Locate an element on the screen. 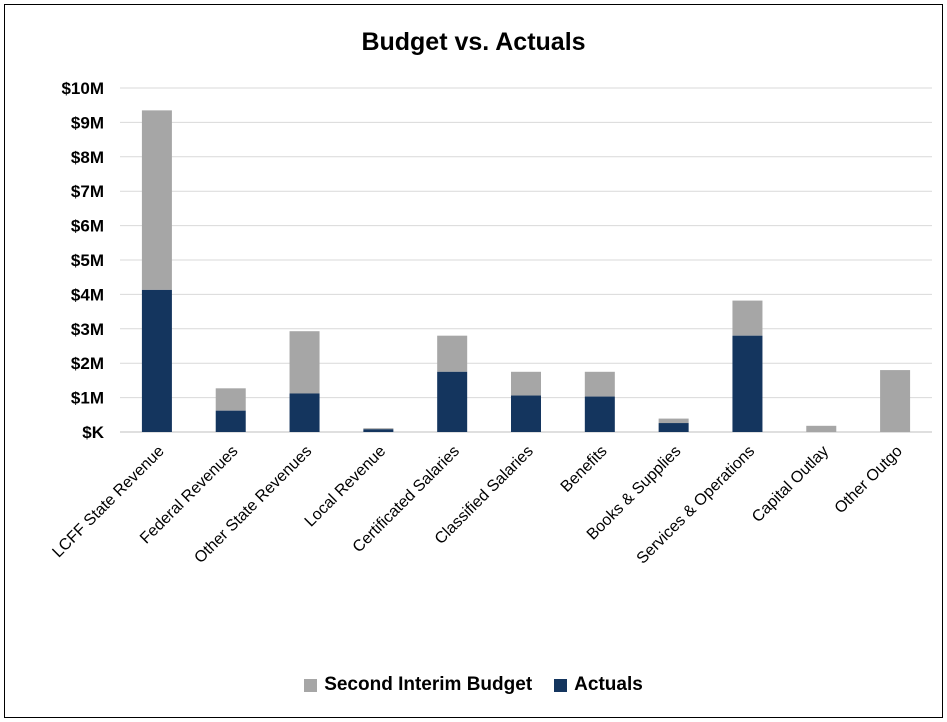 This screenshot has height=722, width=947. x-tick-label: Other Outgo is located at coordinates (869, 480).